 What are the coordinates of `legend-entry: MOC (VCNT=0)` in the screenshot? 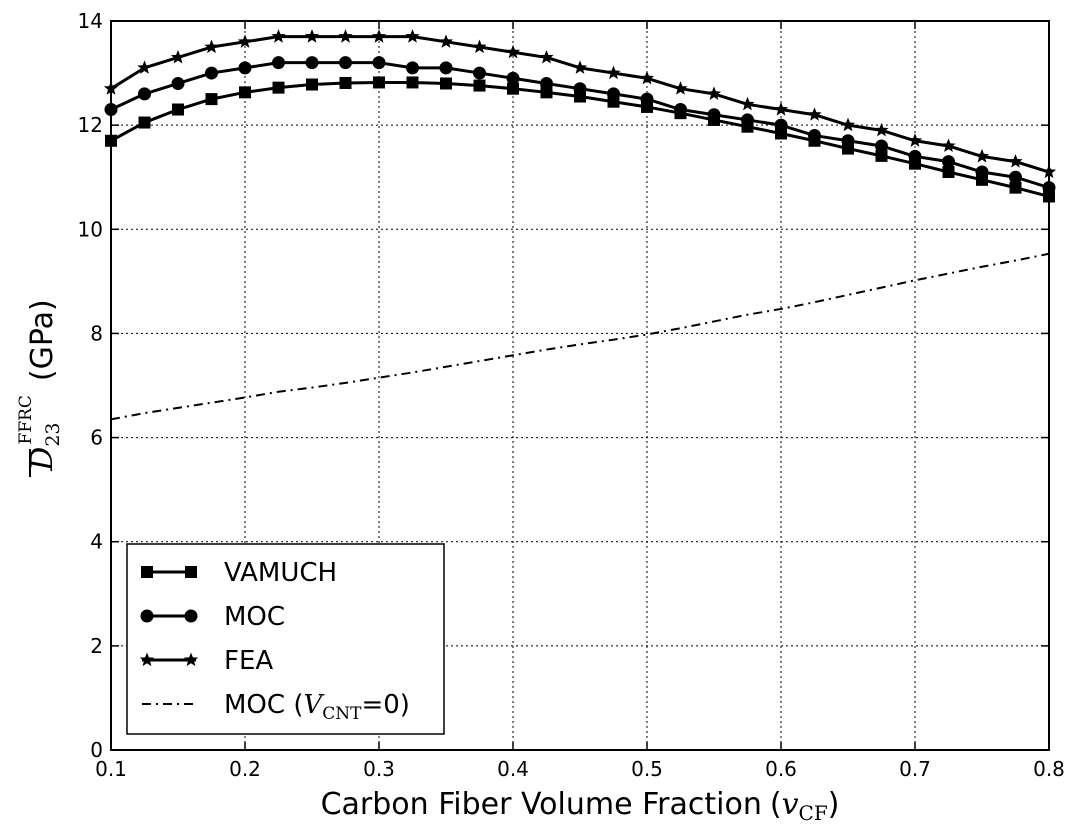 It's located at (276, 707).